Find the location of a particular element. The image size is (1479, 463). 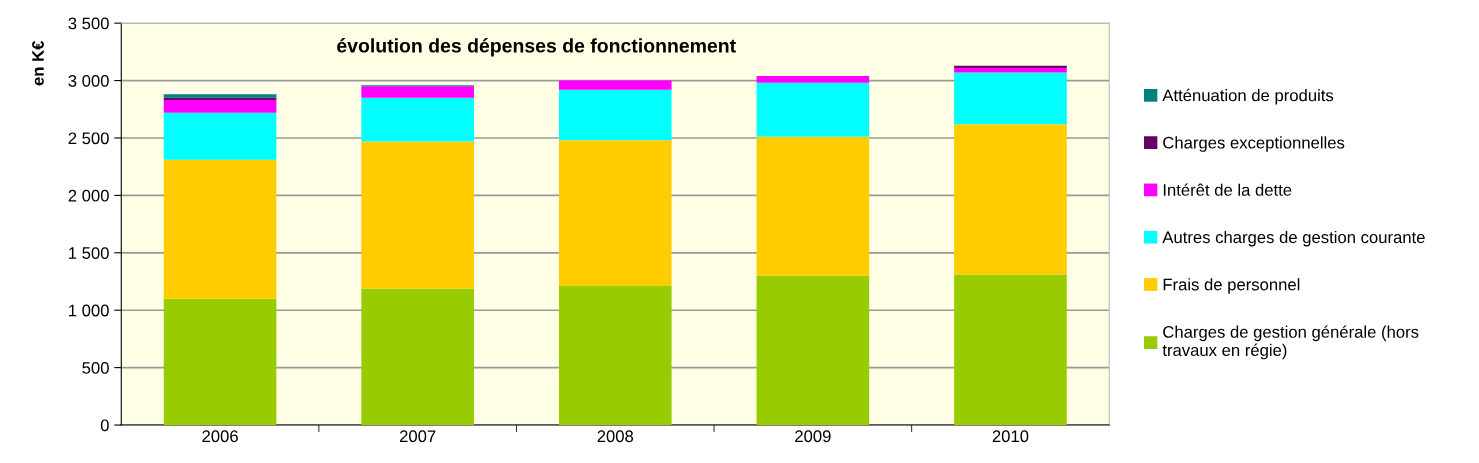

legend-label: Charges exceptionnelles is located at coordinates (1254, 144).